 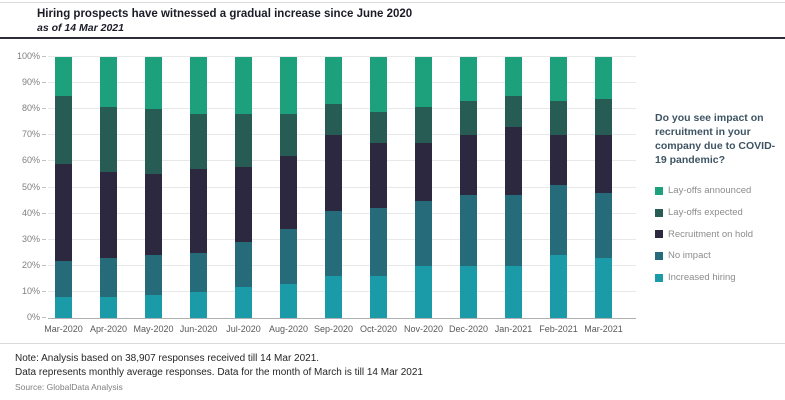 I want to click on y-tick-label: 20%, so click(x=30, y=264).